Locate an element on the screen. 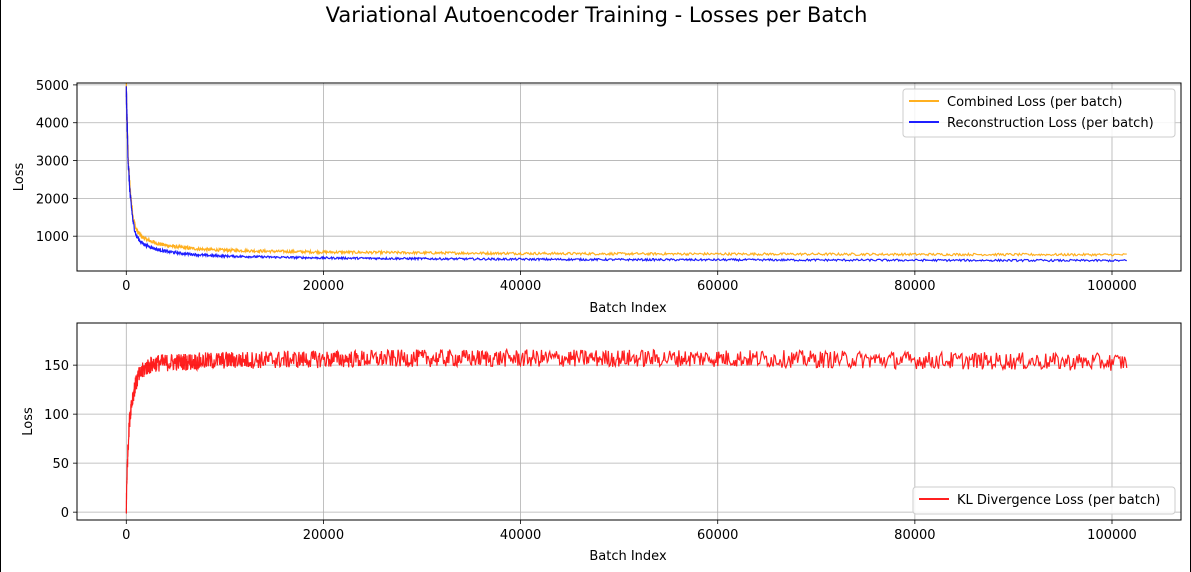 The height and width of the screenshot is (572, 1191). y-tick-label: 50 is located at coordinates (60, 464).